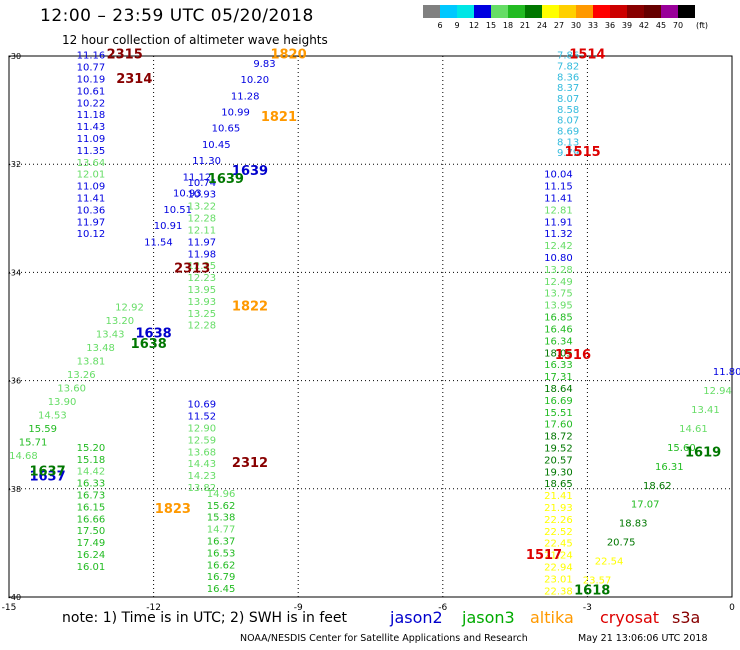 Image resolution: width=740 pixels, height=650 pixels. Describe the element at coordinates (568, 56) in the screenshot. I see `data-label: 7.86` at that location.